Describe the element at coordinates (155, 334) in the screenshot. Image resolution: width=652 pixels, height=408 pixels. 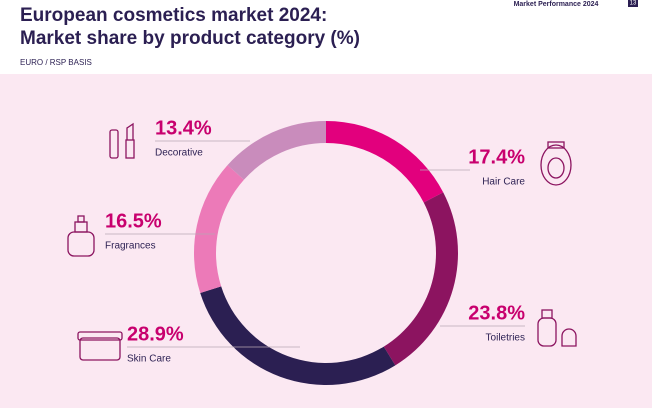
I see `value-label: 28.9%` at that location.